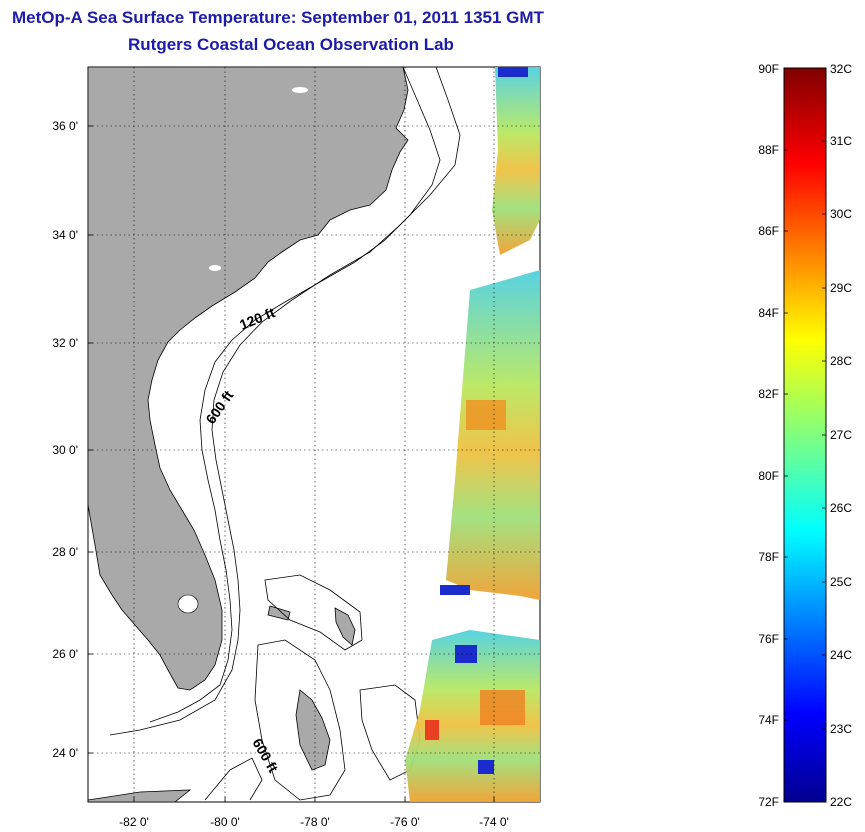 The image size is (865, 832). What do you see at coordinates (313, 730) in the screenshot?
I see `land-bahamas-andros` at bounding box center [313, 730].